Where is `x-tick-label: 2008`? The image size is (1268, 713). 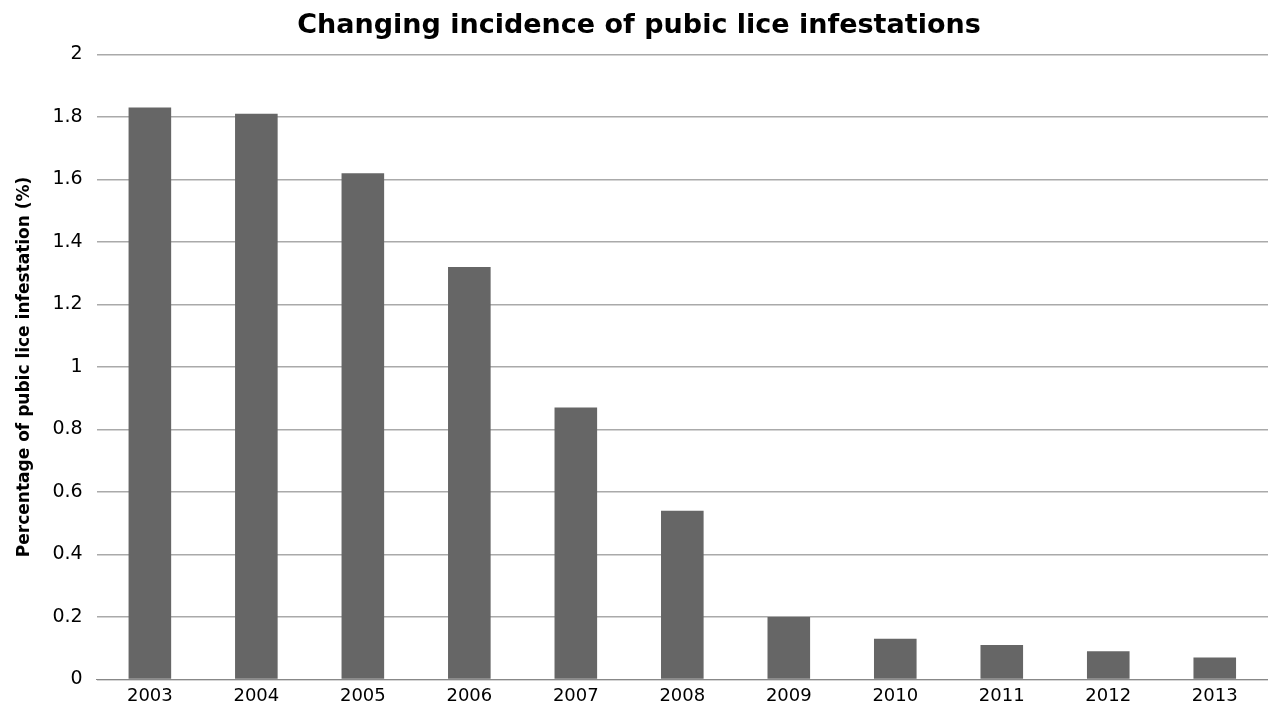
x-tick-label: 2008 is located at coordinates (682, 694).